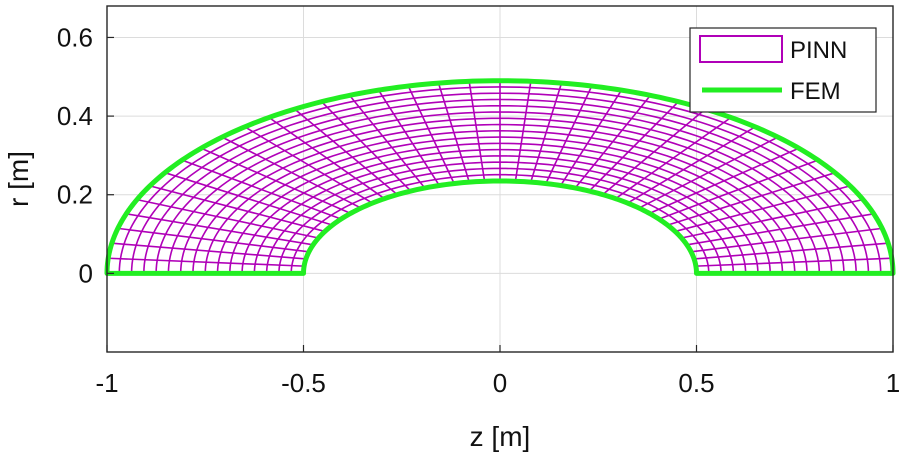 This screenshot has height=456, width=905. I want to click on legend-swatch-pinn, so click(741, 49).